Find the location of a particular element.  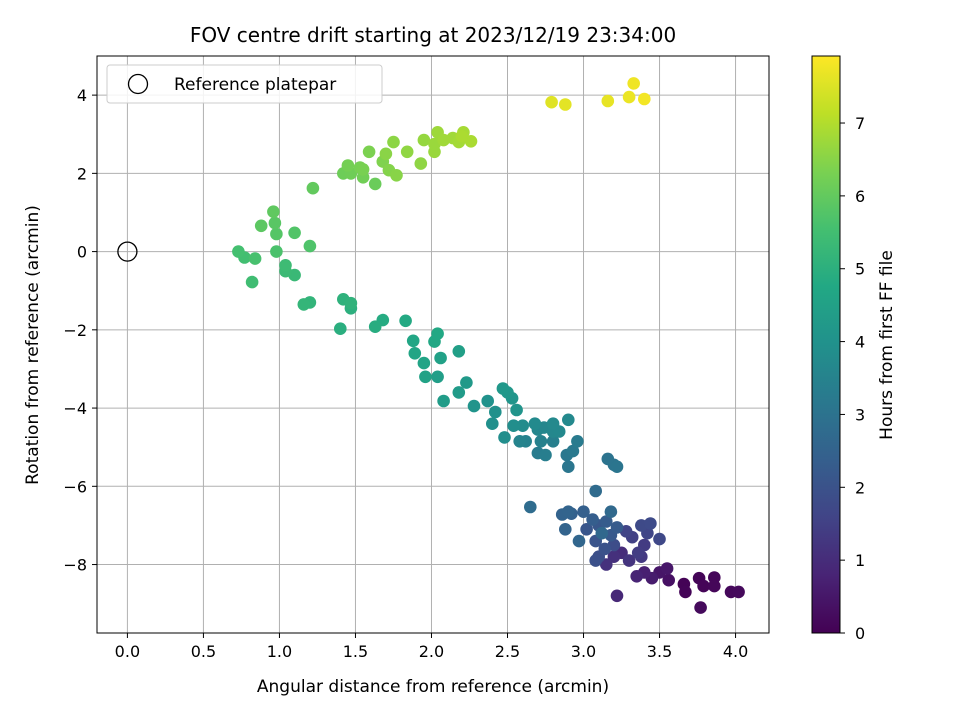

x-tick-label: 1.0 is located at coordinates (279, 651).